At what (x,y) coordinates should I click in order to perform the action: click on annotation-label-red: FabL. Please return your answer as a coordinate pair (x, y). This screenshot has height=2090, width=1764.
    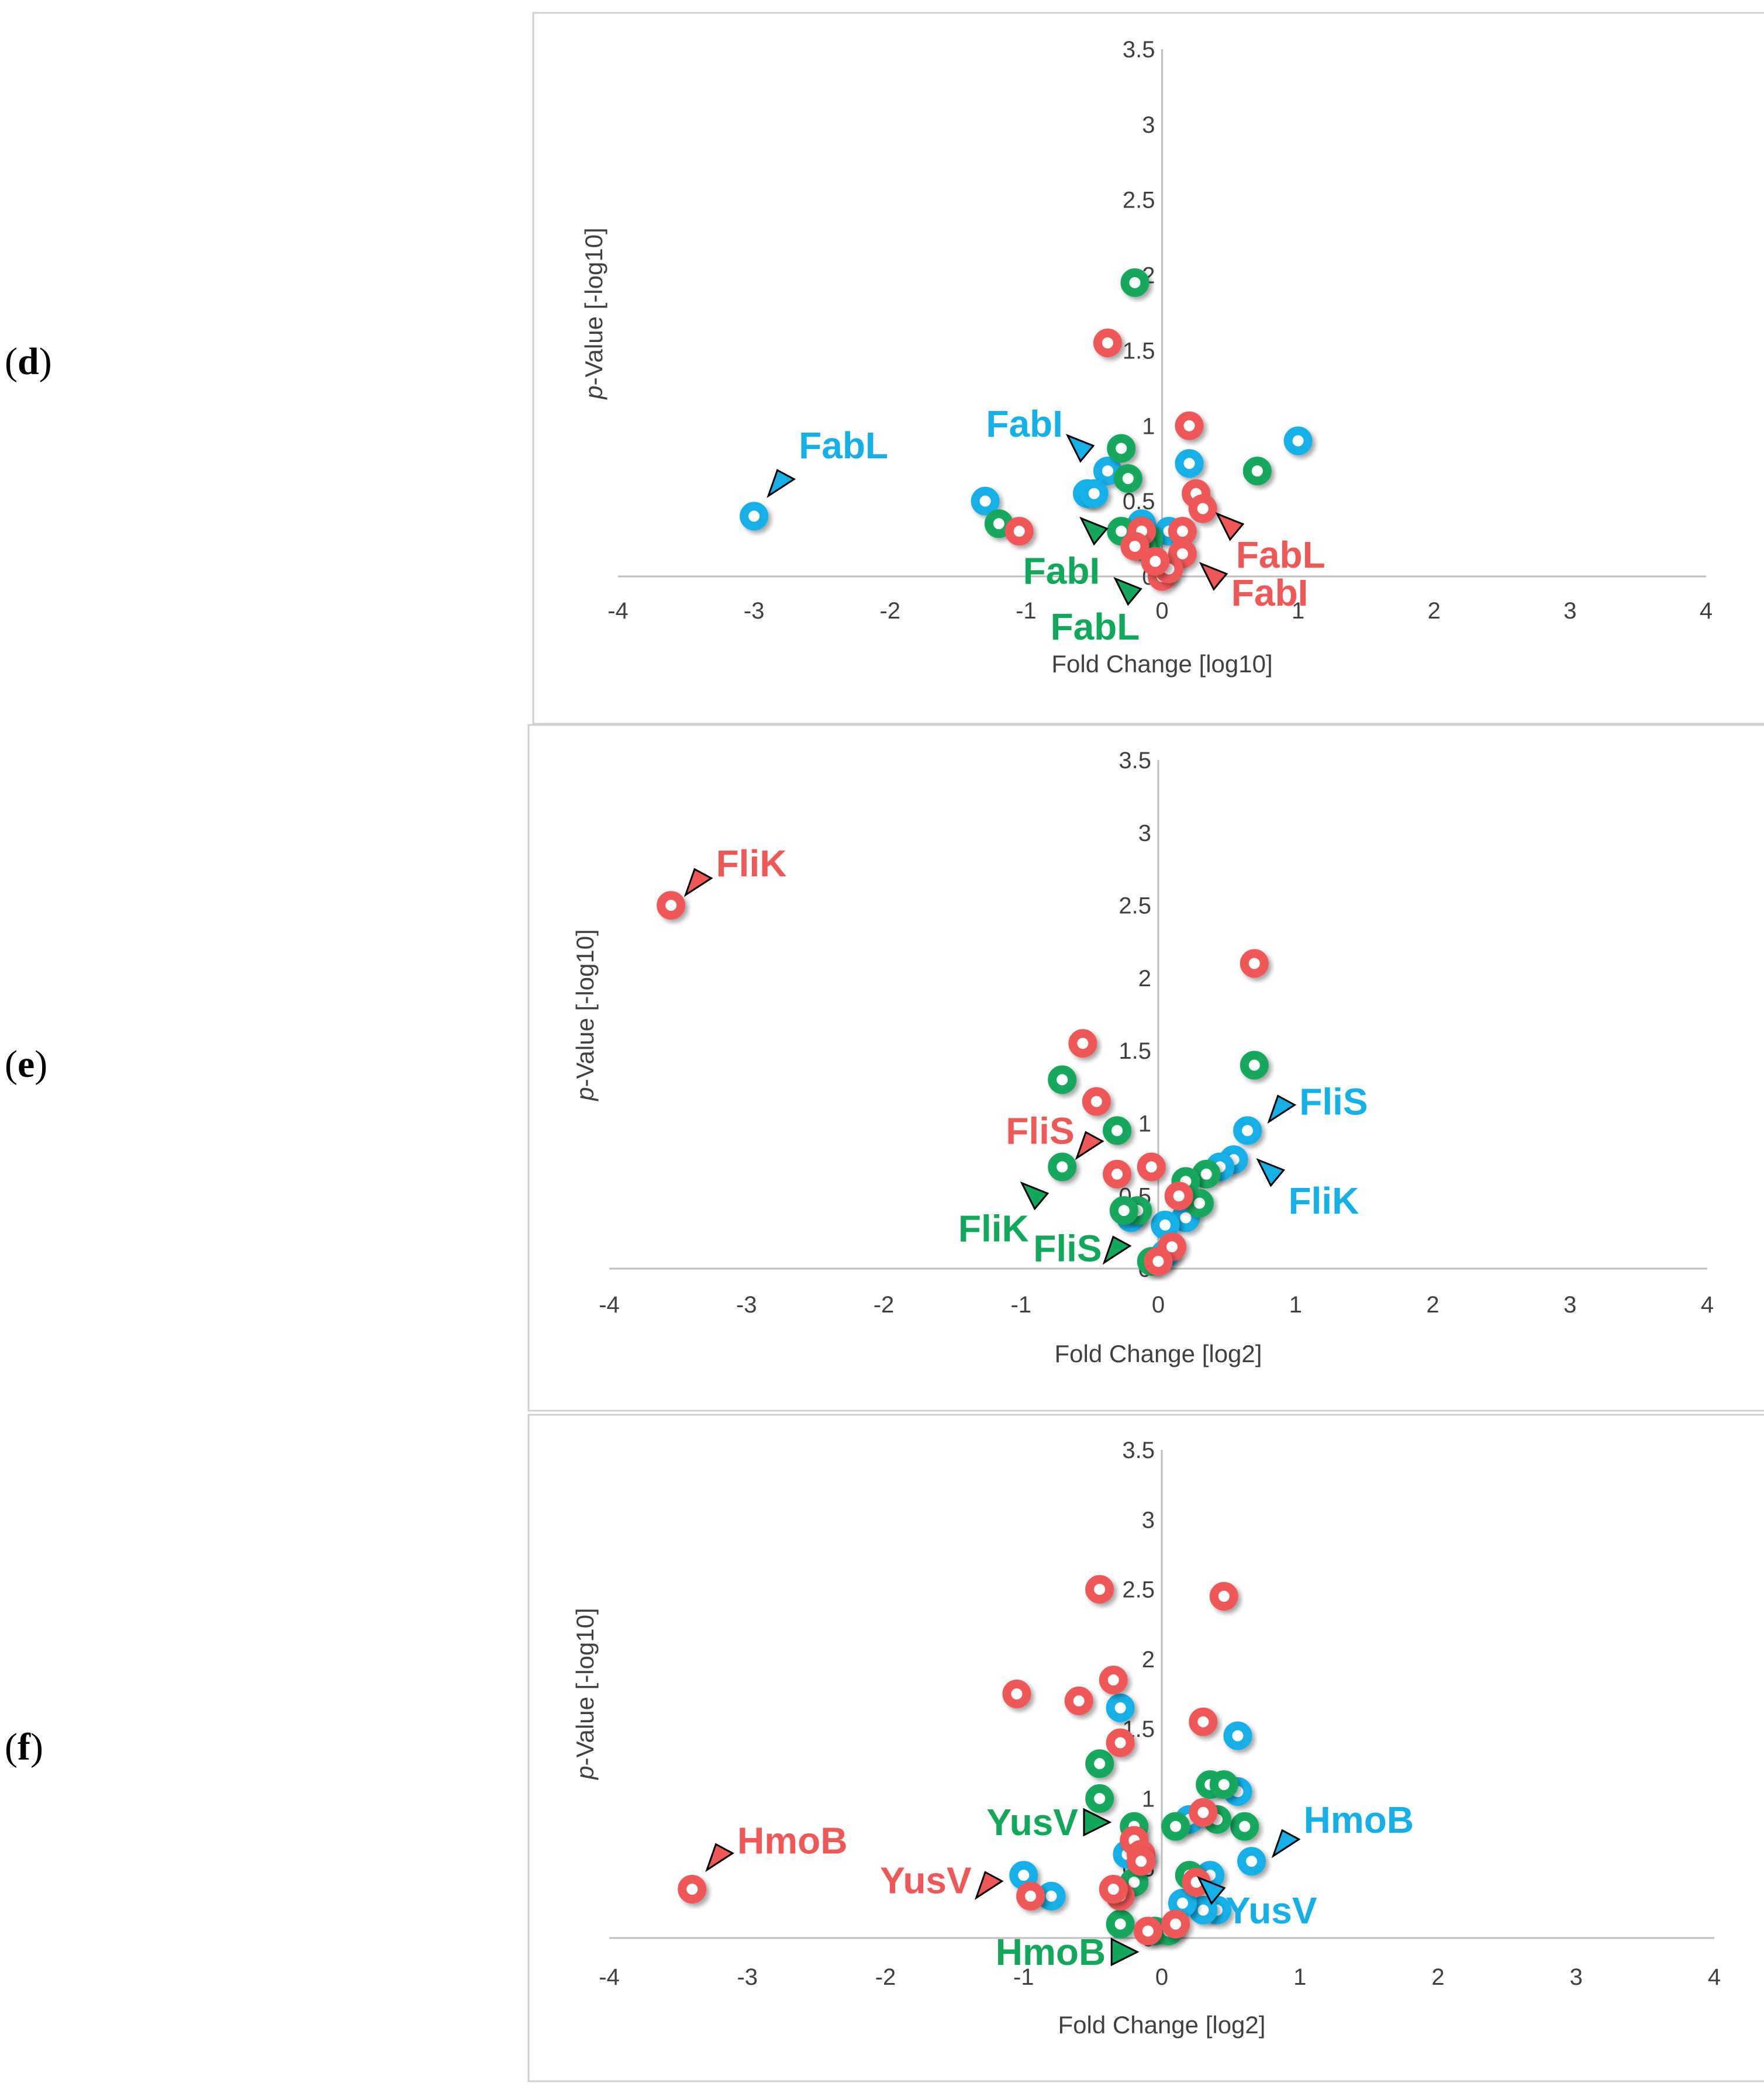
    Looking at the image, I should click on (1280, 555).